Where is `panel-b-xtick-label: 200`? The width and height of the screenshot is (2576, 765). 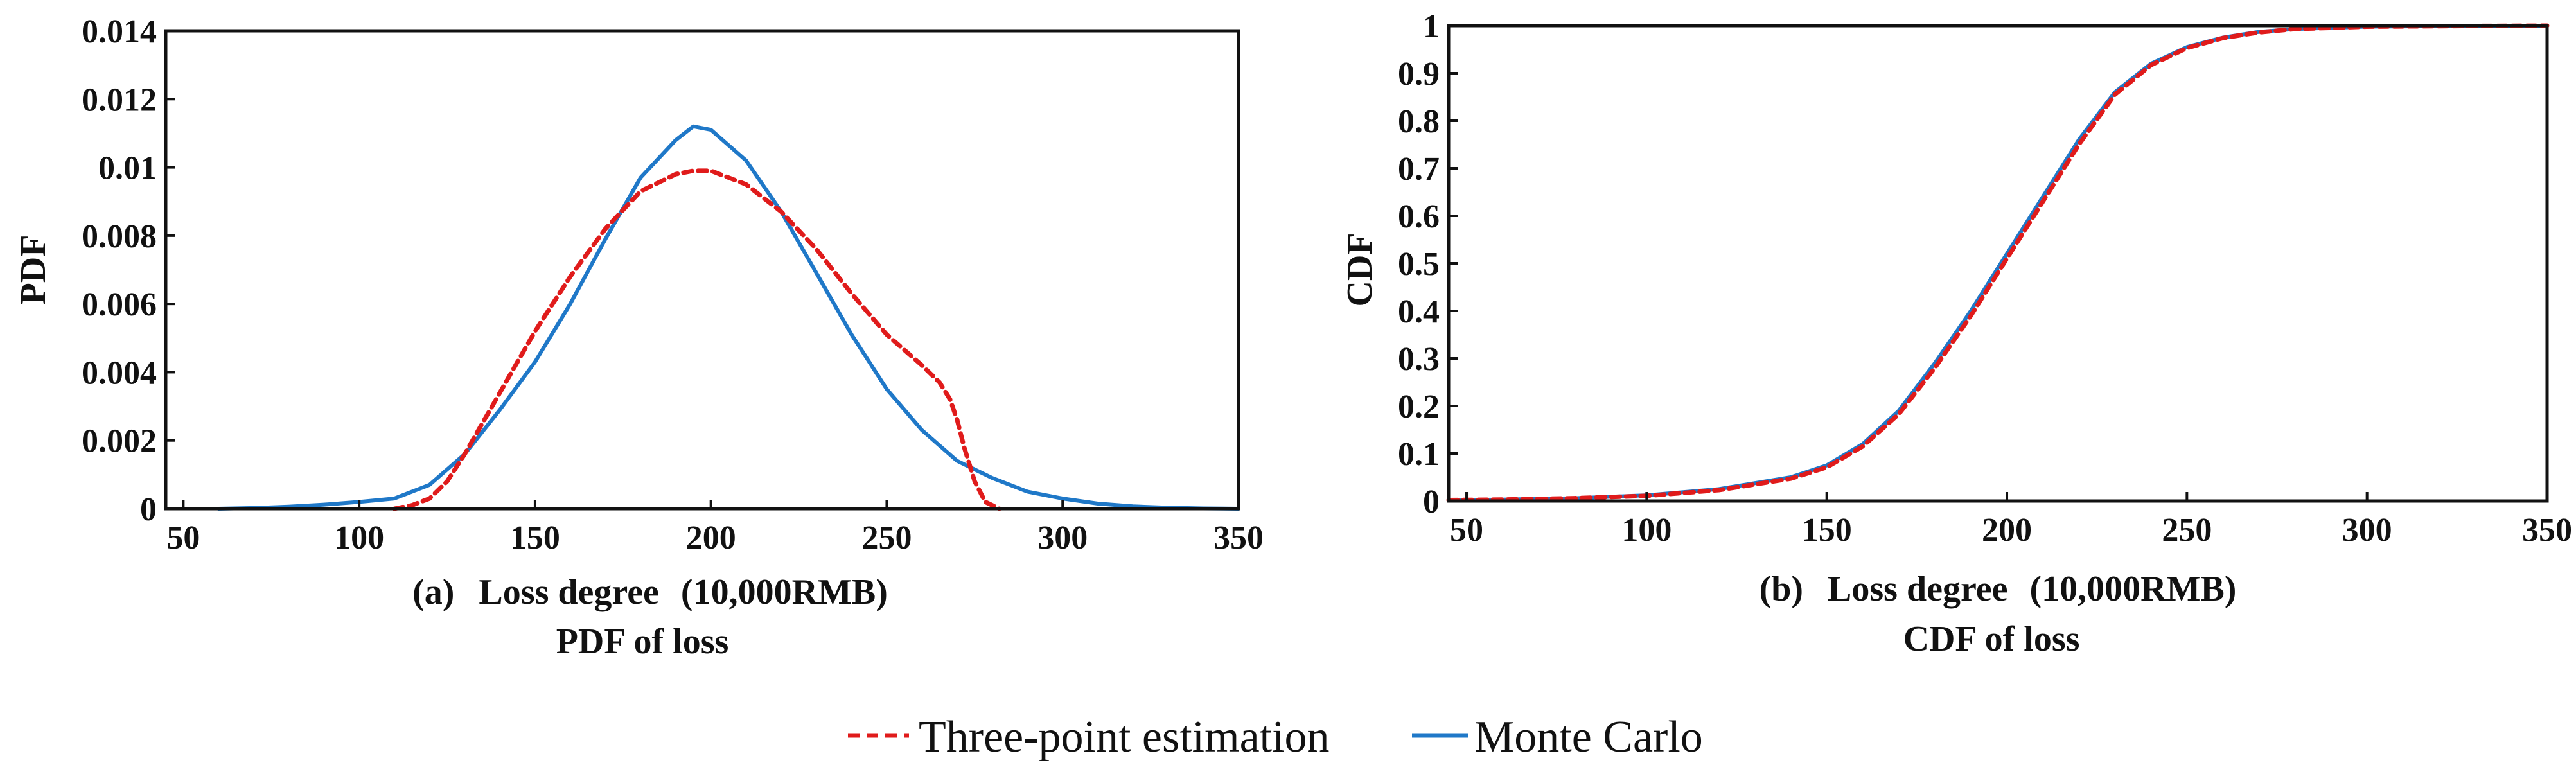
panel-b-xtick-label: 200 is located at coordinates (2007, 530).